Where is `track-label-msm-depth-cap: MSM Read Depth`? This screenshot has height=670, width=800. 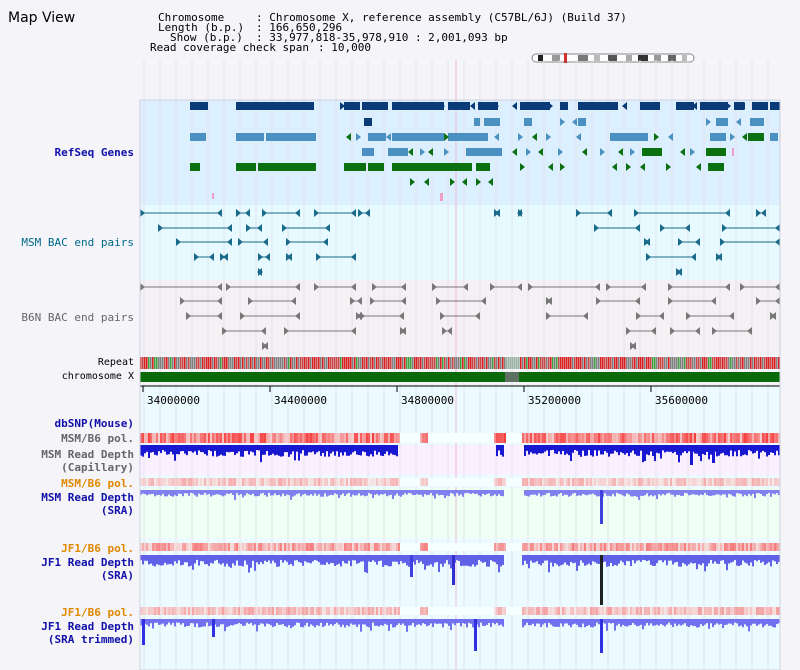
track-label-msm-depth-cap: MSM Read Depth is located at coordinates (87, 454).